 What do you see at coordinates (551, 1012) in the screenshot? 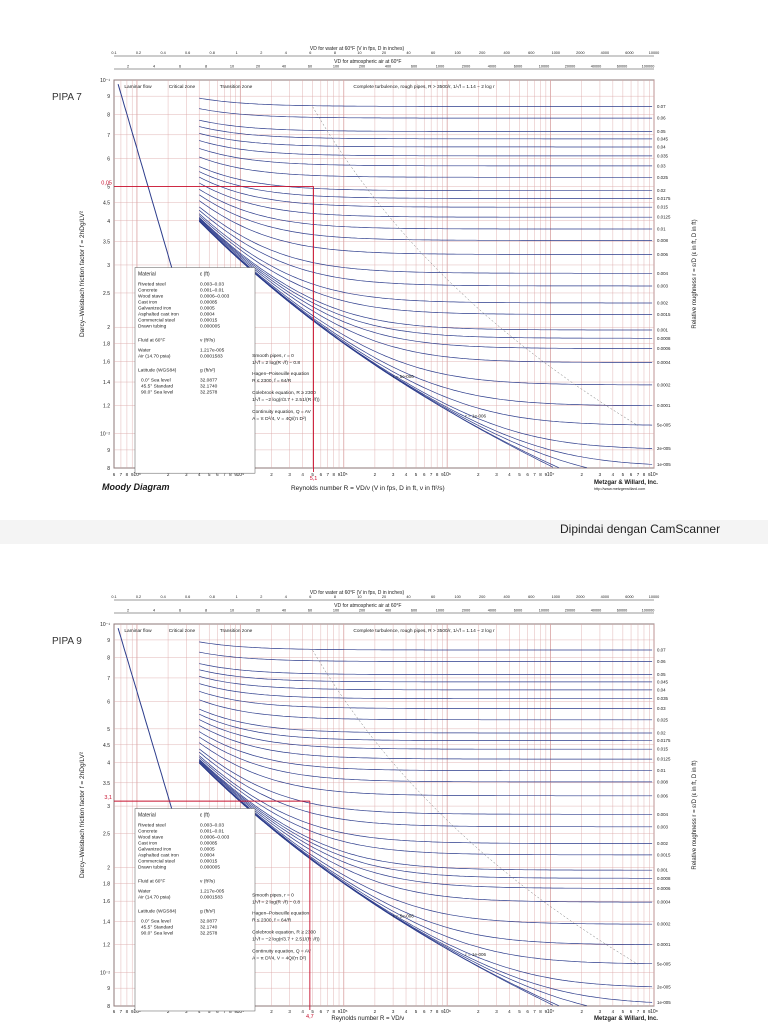
I see `x-tick-label: 10⁷` at bounding box center [551, 1012].